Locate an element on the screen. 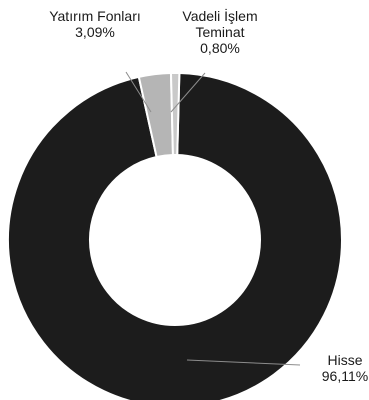  slice-label-1-line-0: Yatırım Fonları is located at coordinates (95, 16).